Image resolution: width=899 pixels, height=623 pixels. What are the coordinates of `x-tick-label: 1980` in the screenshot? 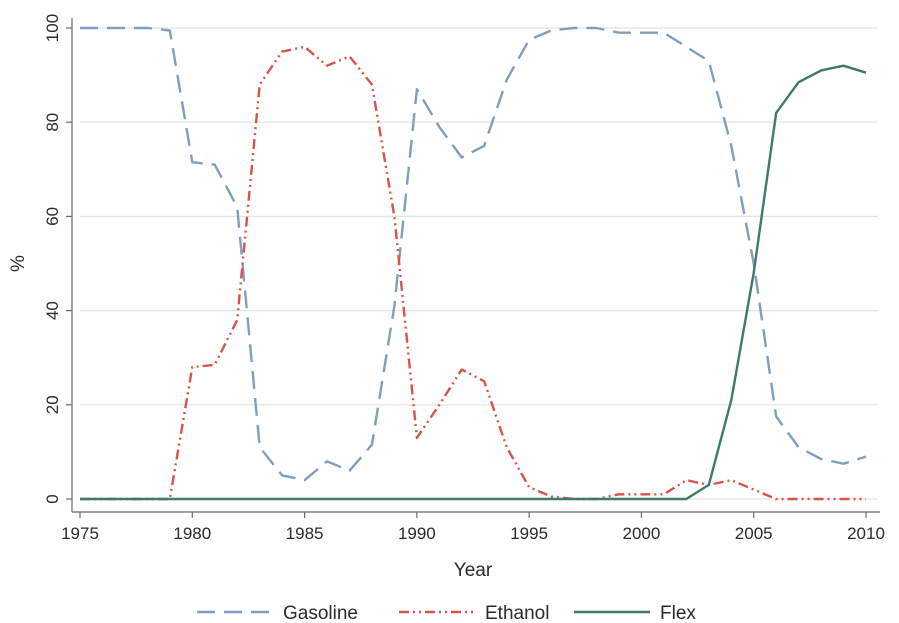 It's located at (192, 533).